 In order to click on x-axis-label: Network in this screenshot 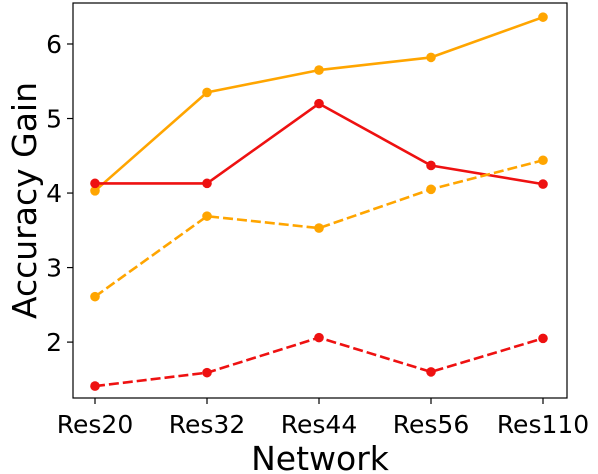, I will do `click(320, 456)`.